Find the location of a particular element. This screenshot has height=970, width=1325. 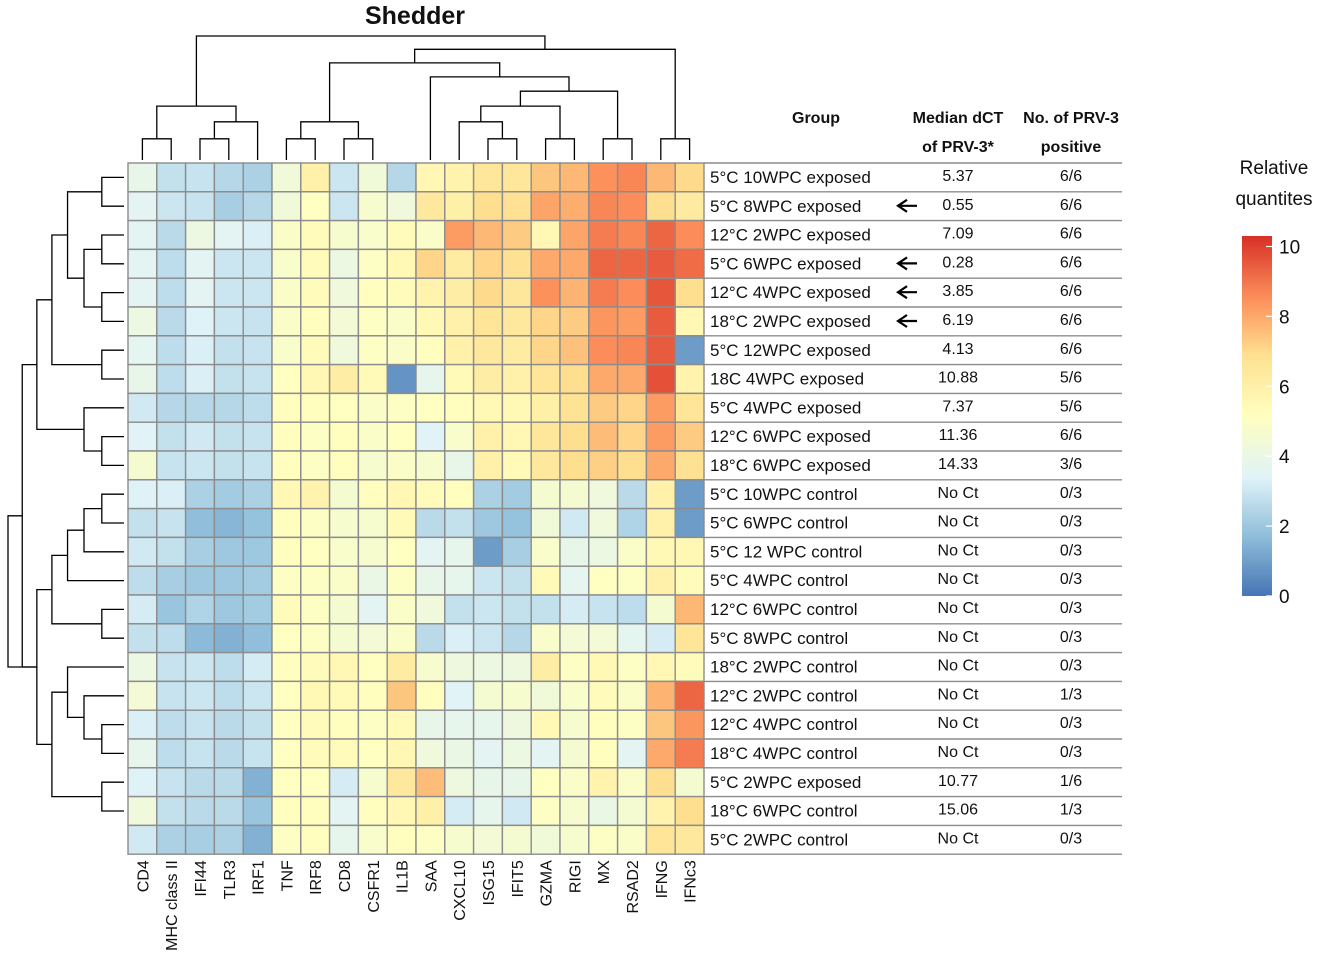

gene-label: MX is located at coordinates (604, 872).